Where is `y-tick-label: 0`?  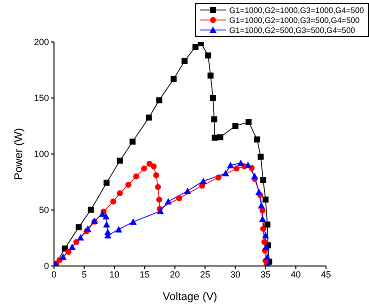 y-tick-label: 0 is located at coordinates (46, 266).